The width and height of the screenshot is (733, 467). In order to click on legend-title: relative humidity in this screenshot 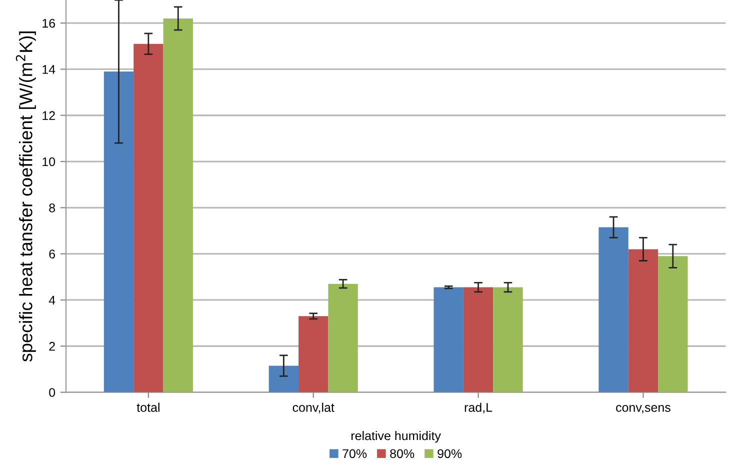, I will do `click(396, 436)`.